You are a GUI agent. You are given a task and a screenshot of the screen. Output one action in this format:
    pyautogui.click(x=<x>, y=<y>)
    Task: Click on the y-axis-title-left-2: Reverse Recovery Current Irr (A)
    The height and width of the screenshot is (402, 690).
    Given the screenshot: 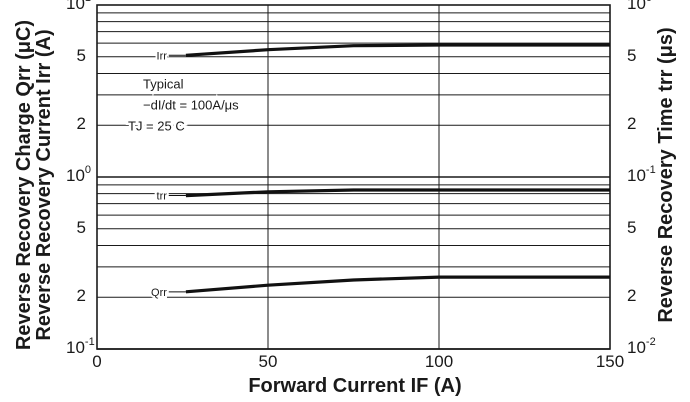 What is the action you would take?
    pyautogui.click(x=44, y=184)
    